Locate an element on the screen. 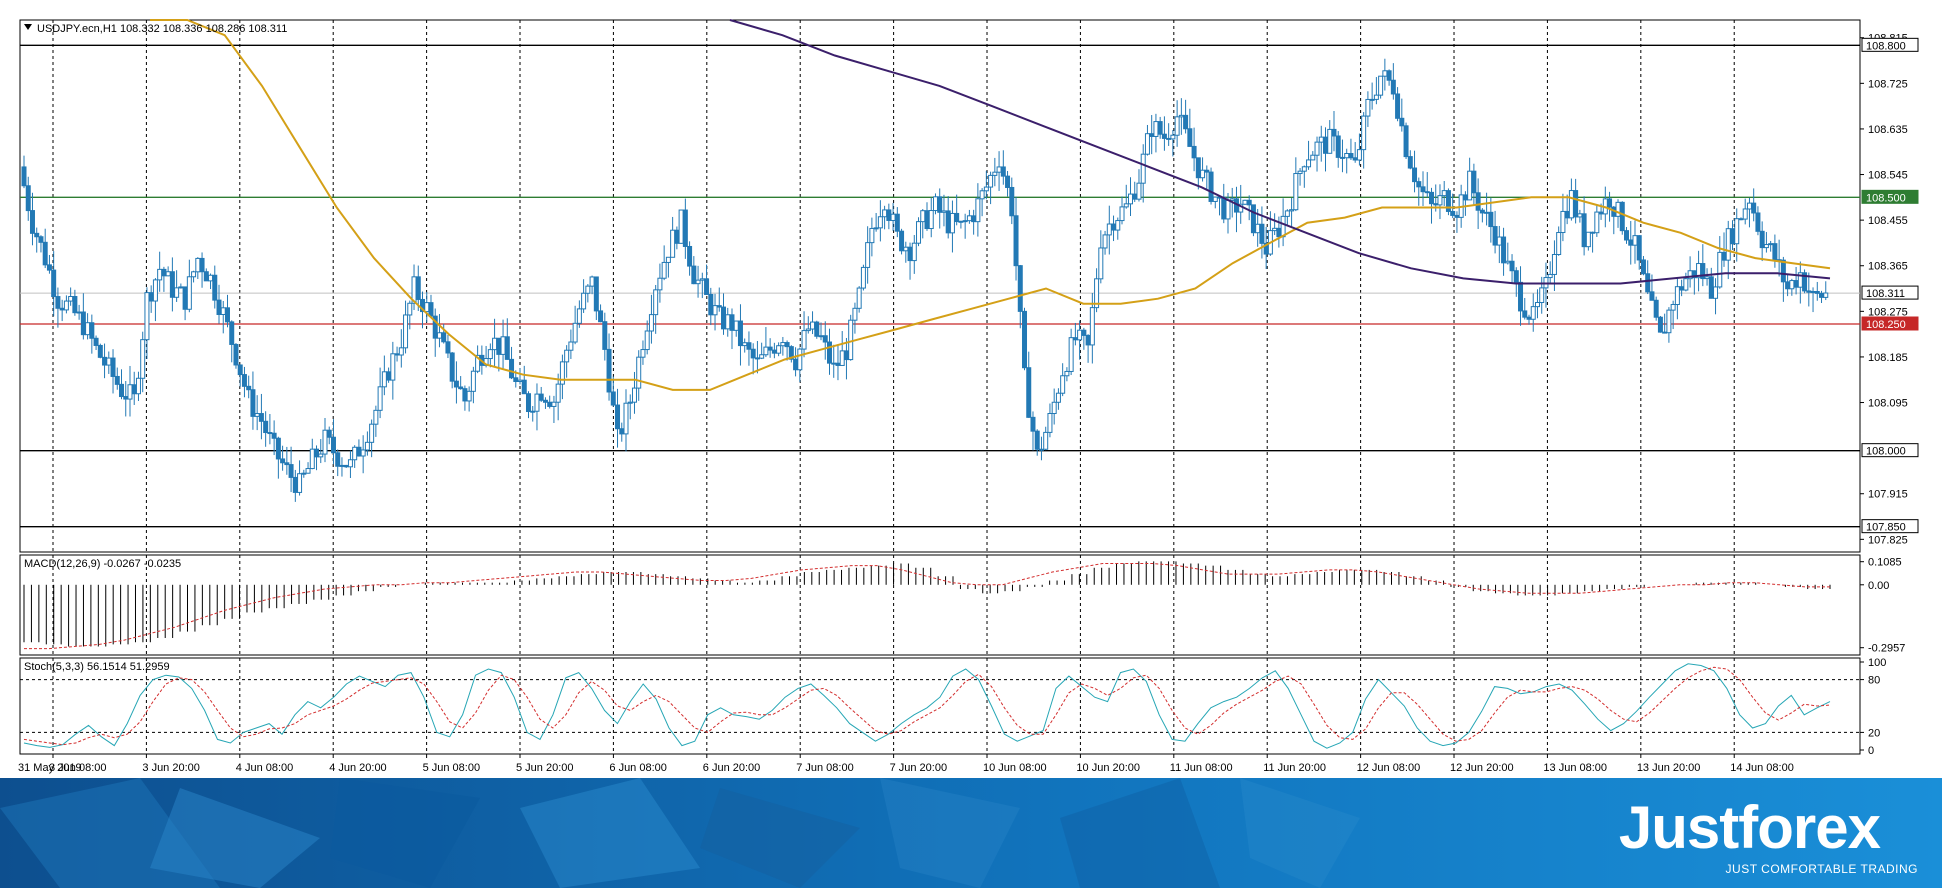 The height and width of the screenshot is (888, 1942). macd-tick-label: 0.1085 is located at coordinates (1885, 563).